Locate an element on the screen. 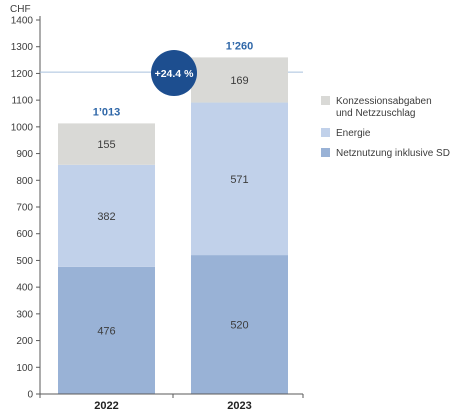  legend-label: Konzessionsabgaben is located at coordinates (384, 101).